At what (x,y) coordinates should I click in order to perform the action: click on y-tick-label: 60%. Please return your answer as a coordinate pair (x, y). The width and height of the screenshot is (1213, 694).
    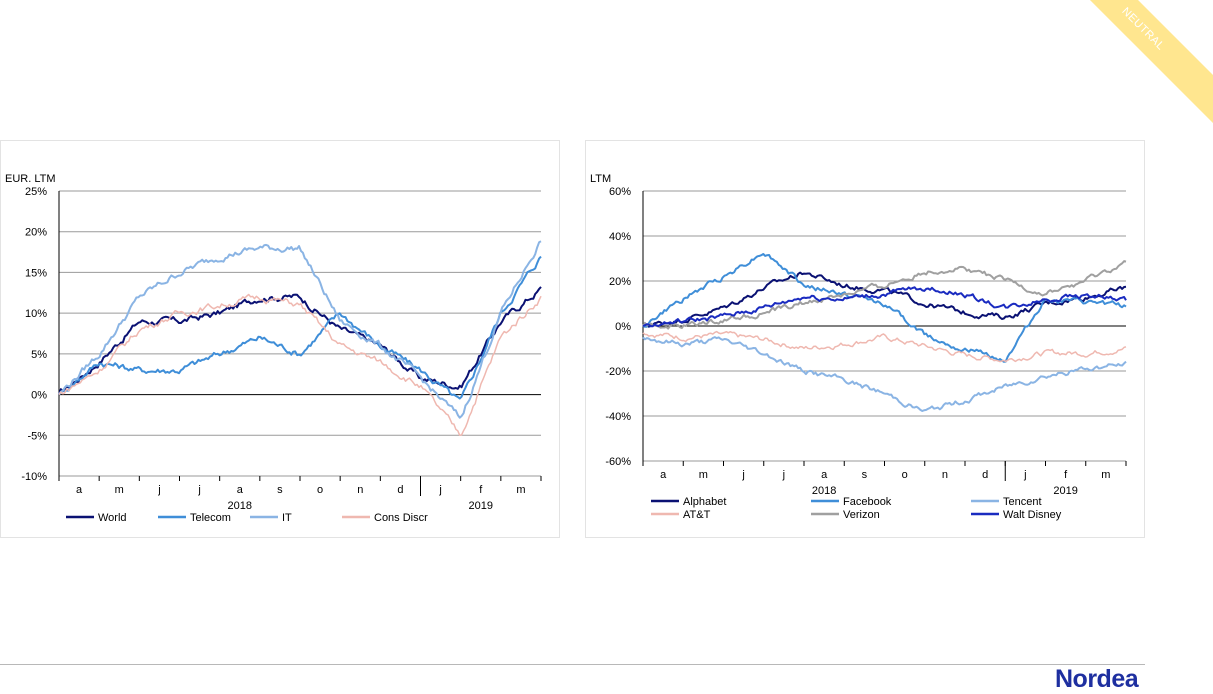
    Looking at the image, I should click on (620, 192).